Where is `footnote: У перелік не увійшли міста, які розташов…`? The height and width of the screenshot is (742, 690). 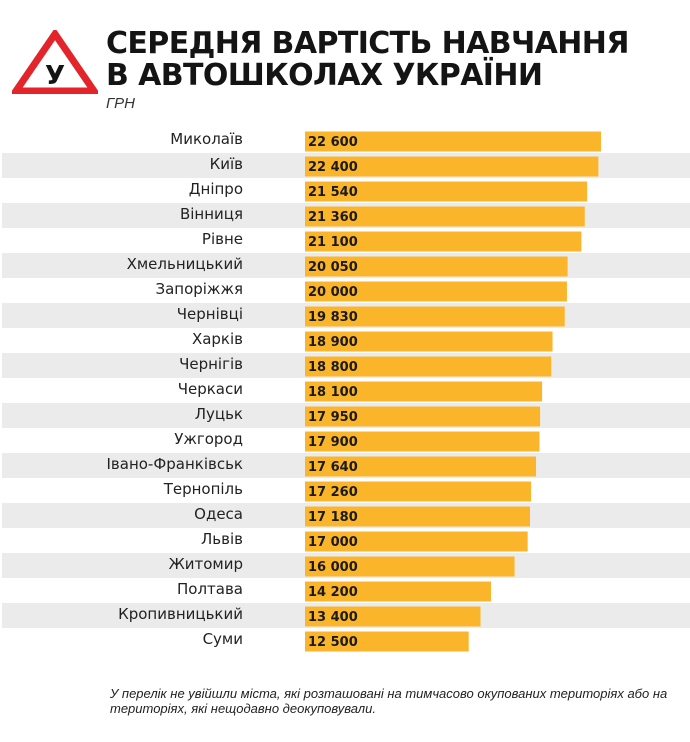 footnote: У перелік не увійшли міста, які розташов… is located at coordinates (389, 701).